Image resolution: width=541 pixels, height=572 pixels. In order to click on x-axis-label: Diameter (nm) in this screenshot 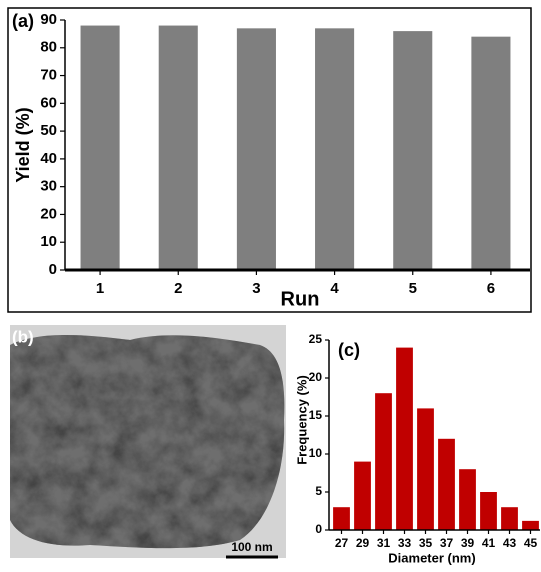, I will do `click(431, 557)`.